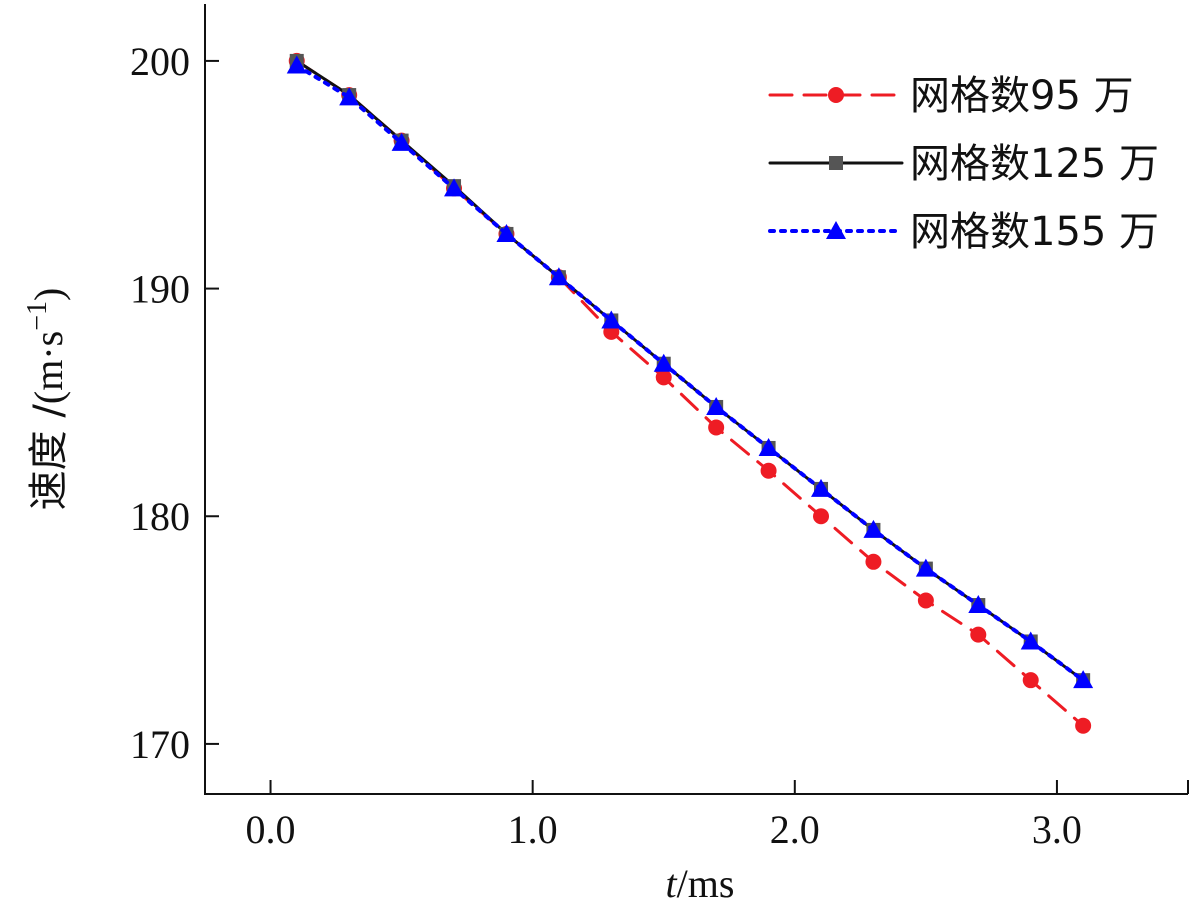 This screenshot has height=918, width=1200. Describe the element at coordinates (533, 829) in the screenshot. I see `x-tick-label: 1.0` at that location.